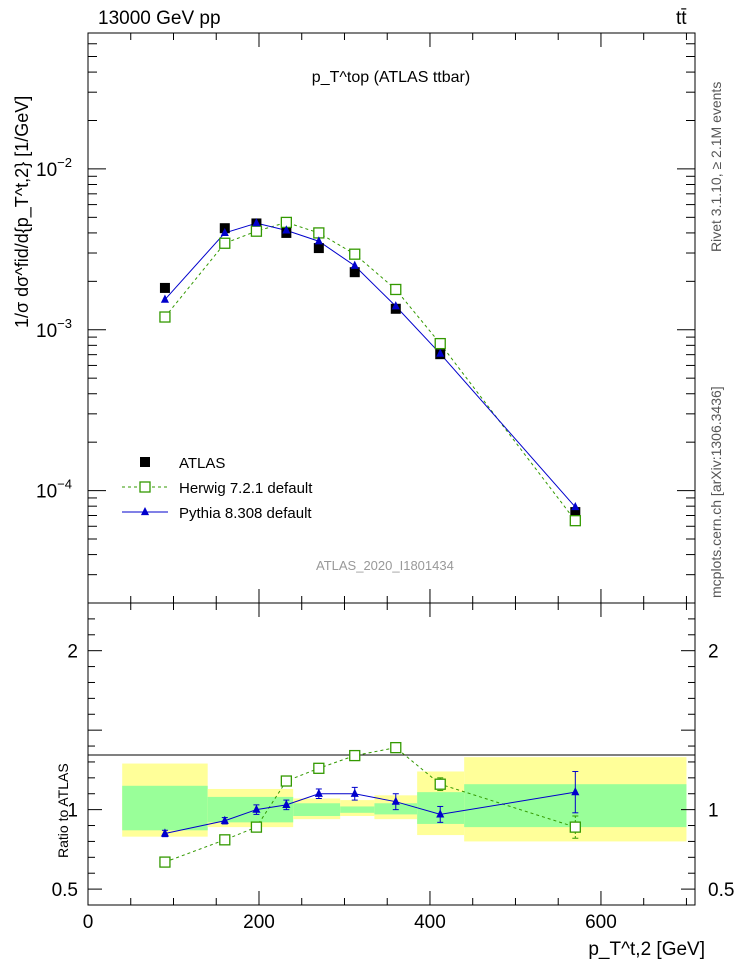 This screenshot has width=746, height=972. What do you see at coordinates (430, 922) in the screenshot?
I see `x-tick-label: 400` at bounding box center [430, 922].